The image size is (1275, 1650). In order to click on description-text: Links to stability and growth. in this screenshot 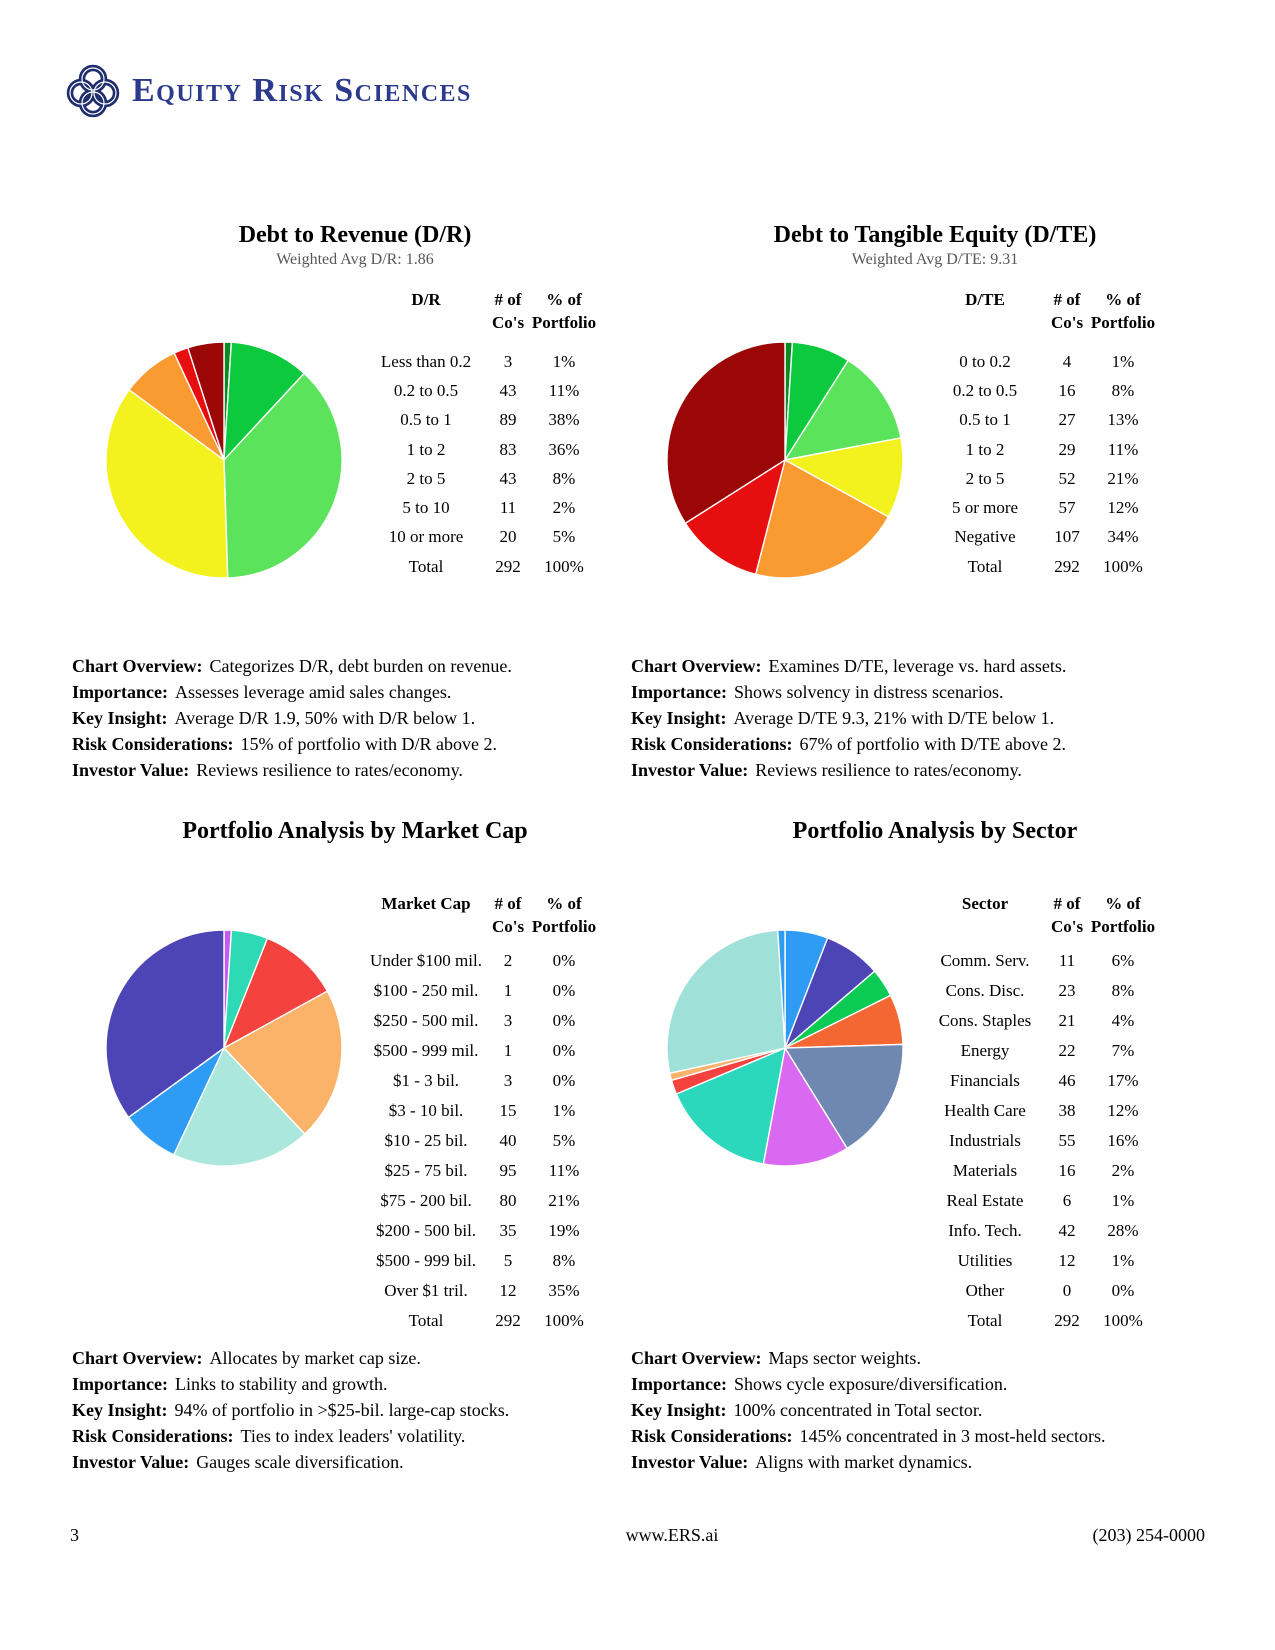, I will do `click(281, 1384)`.